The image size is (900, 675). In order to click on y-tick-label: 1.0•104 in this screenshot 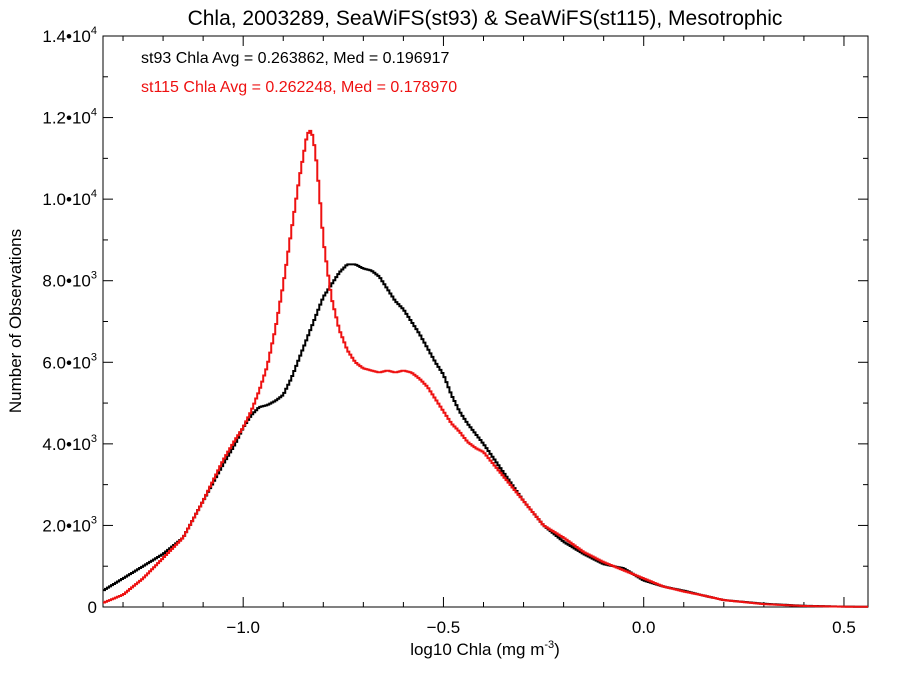, I will do `click(69, 198)`.